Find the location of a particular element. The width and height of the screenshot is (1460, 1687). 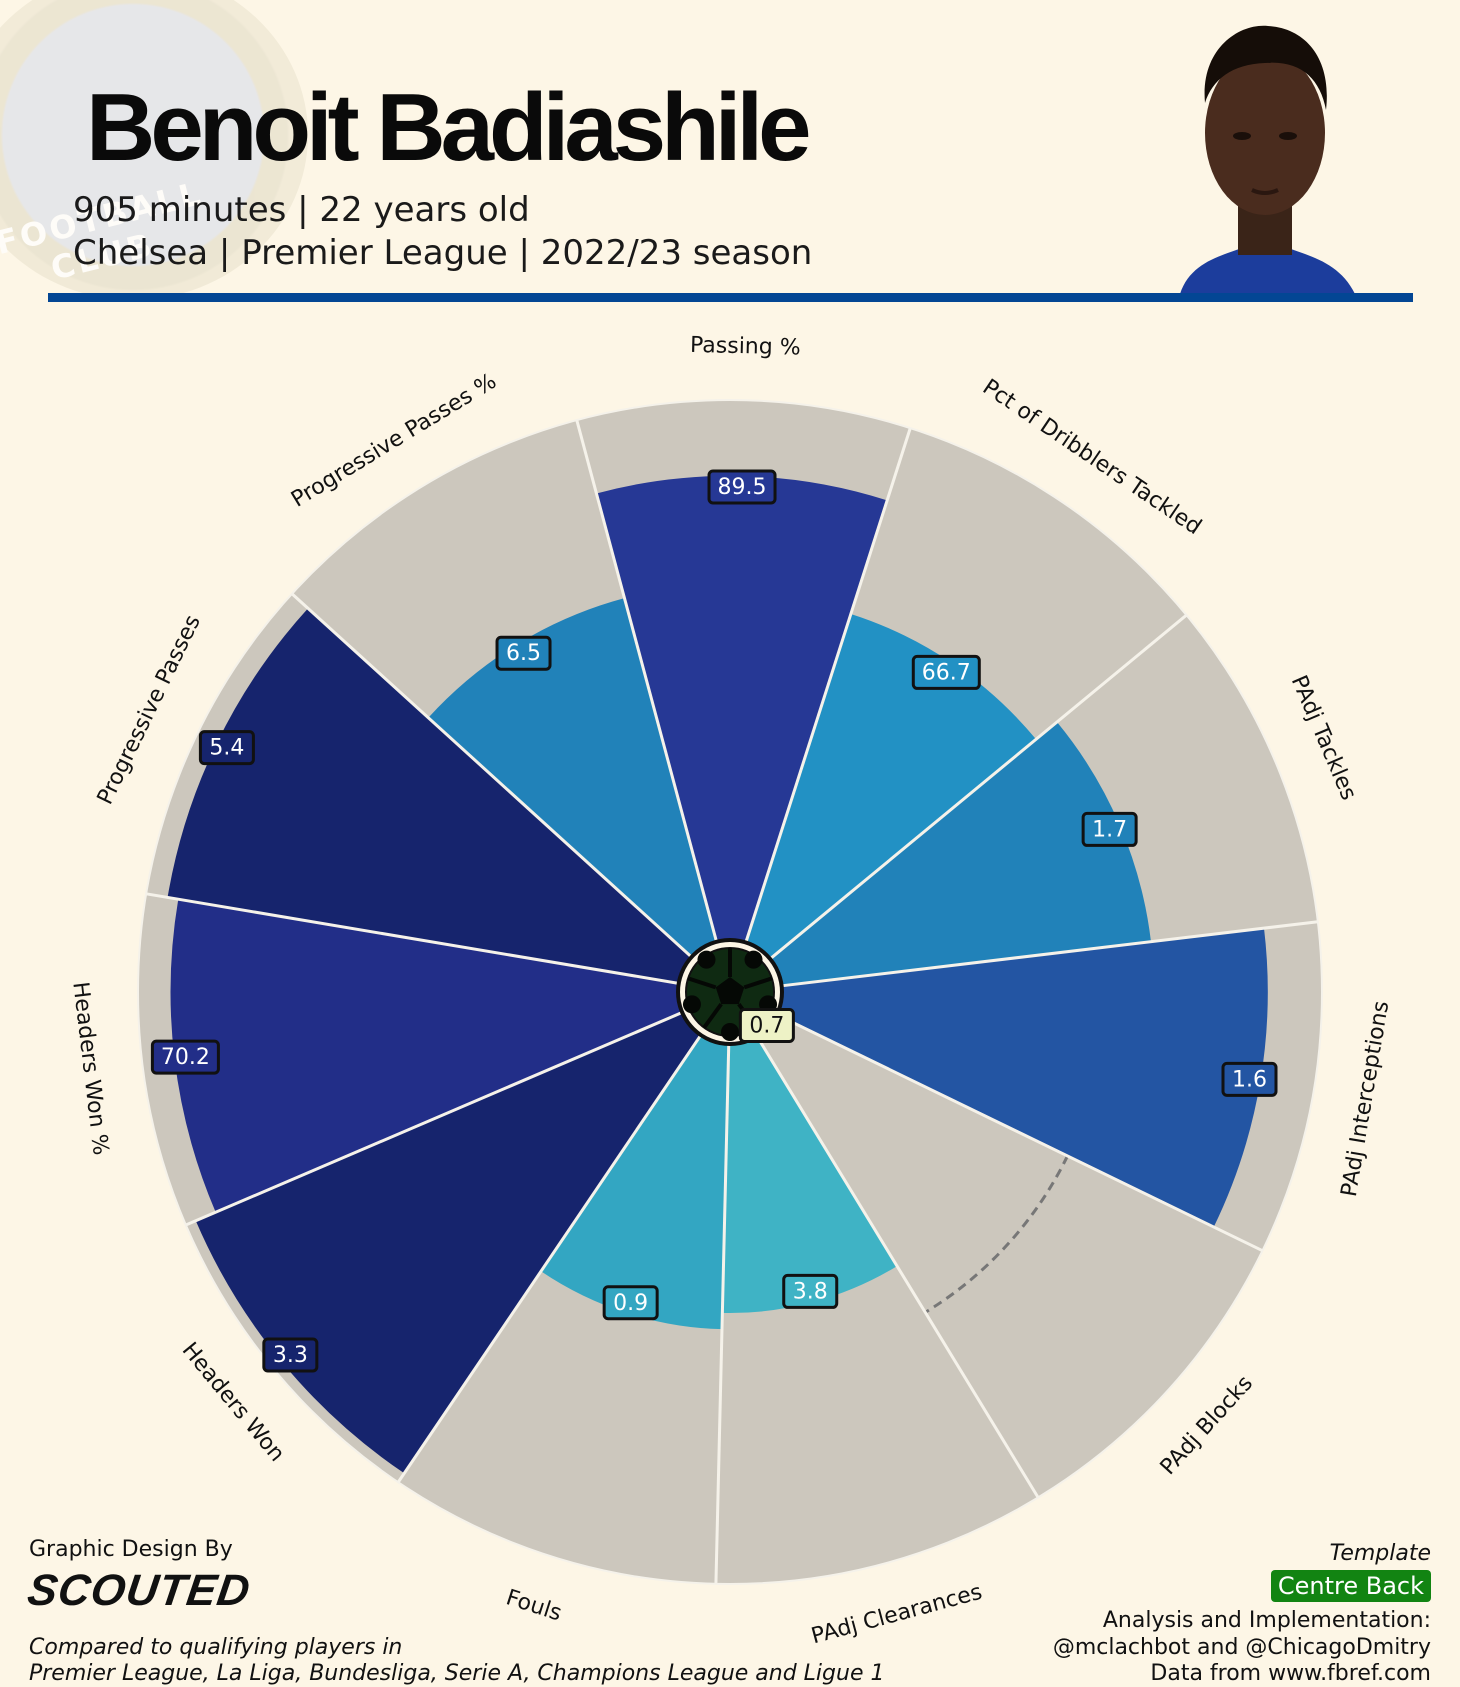

value-label: 70.2 is located at coordinates (185, 1057).